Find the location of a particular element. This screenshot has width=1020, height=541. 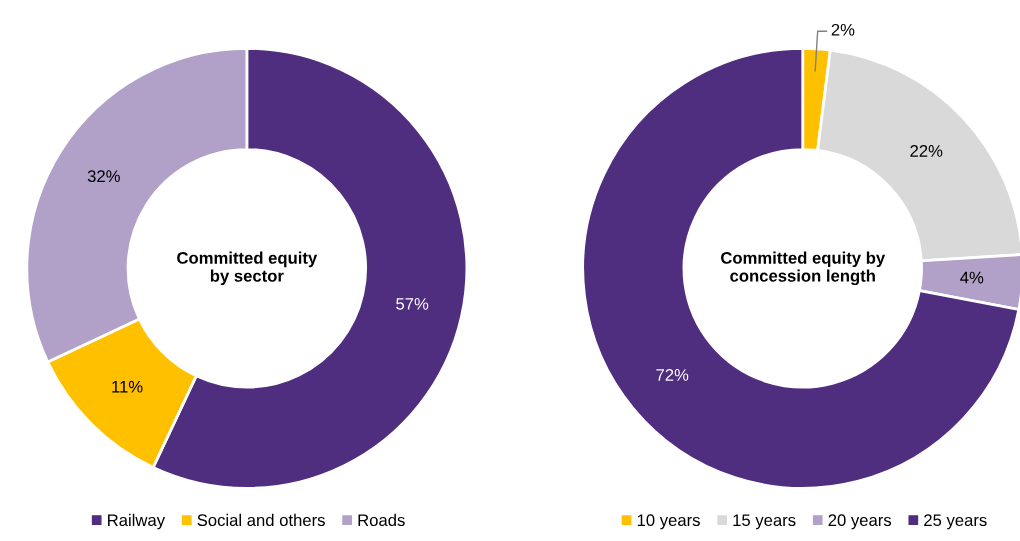

legend-label: Railway is located at coordinates (137, 521).